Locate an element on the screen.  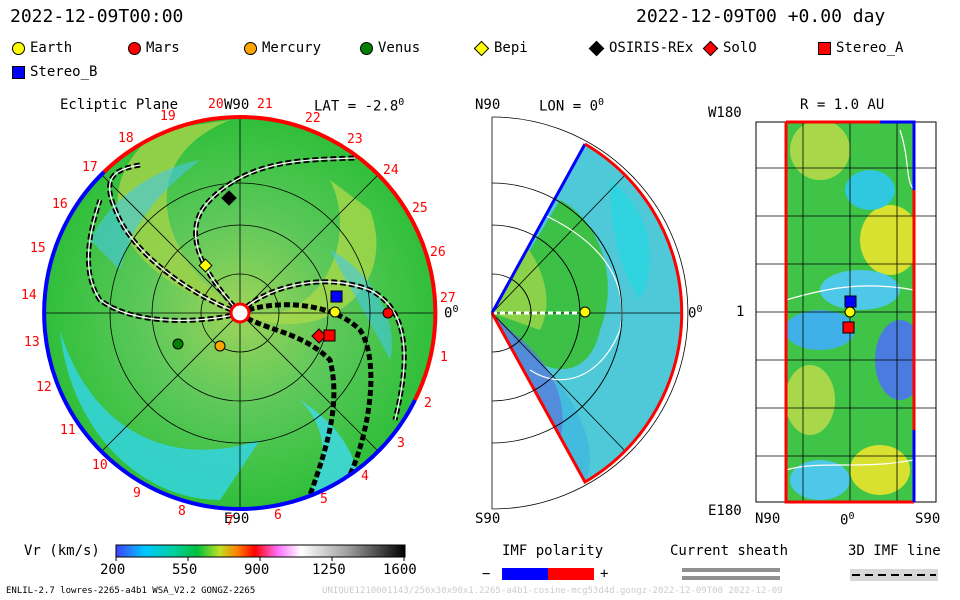
imf-minus-label: − is located at coordinates (486, 574).